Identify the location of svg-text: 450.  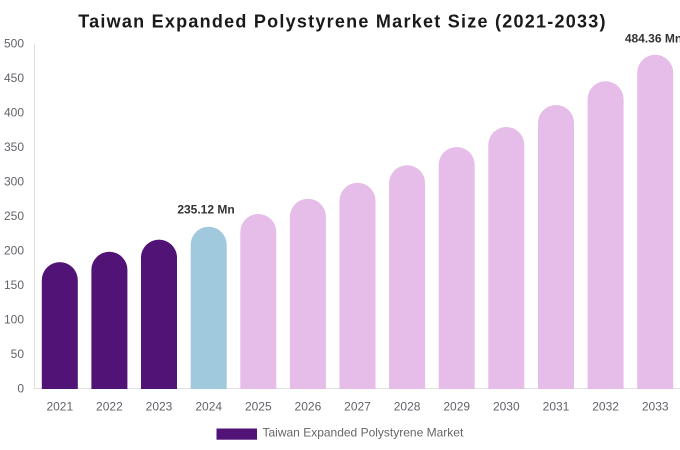
(14, 78).